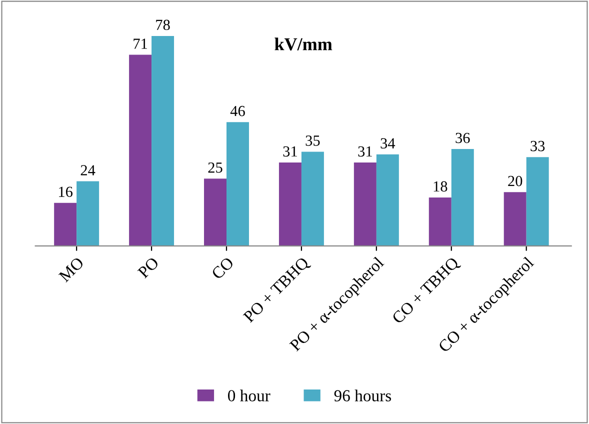 The width and height of the screenshot is (589, 424). Describe the element at coordinates (71, 269) in the screenshot. I see `x-tick-label: MO` at that location.